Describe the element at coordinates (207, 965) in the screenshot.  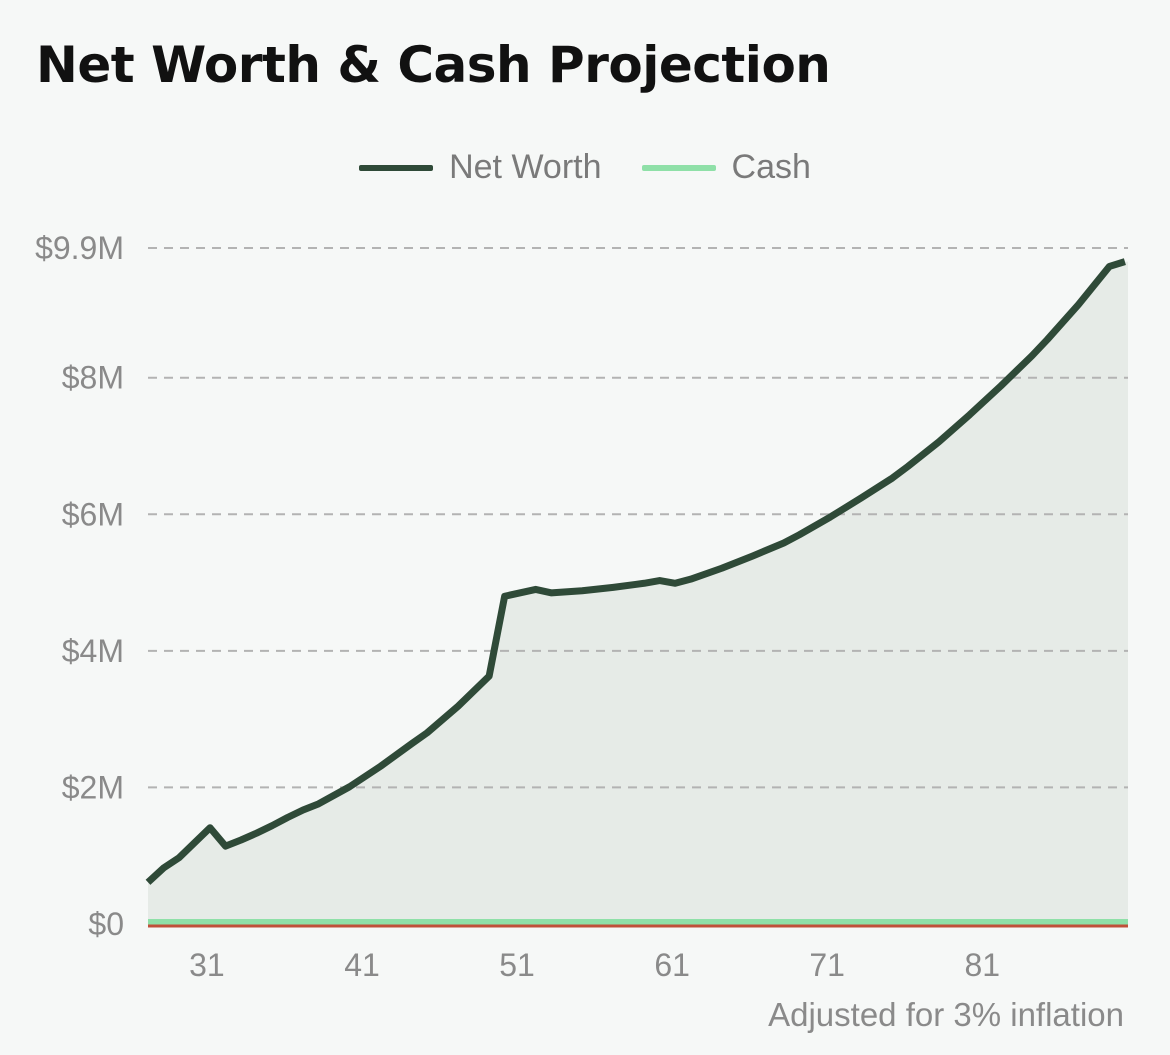
I see `x-tick-label: 31` at that location.